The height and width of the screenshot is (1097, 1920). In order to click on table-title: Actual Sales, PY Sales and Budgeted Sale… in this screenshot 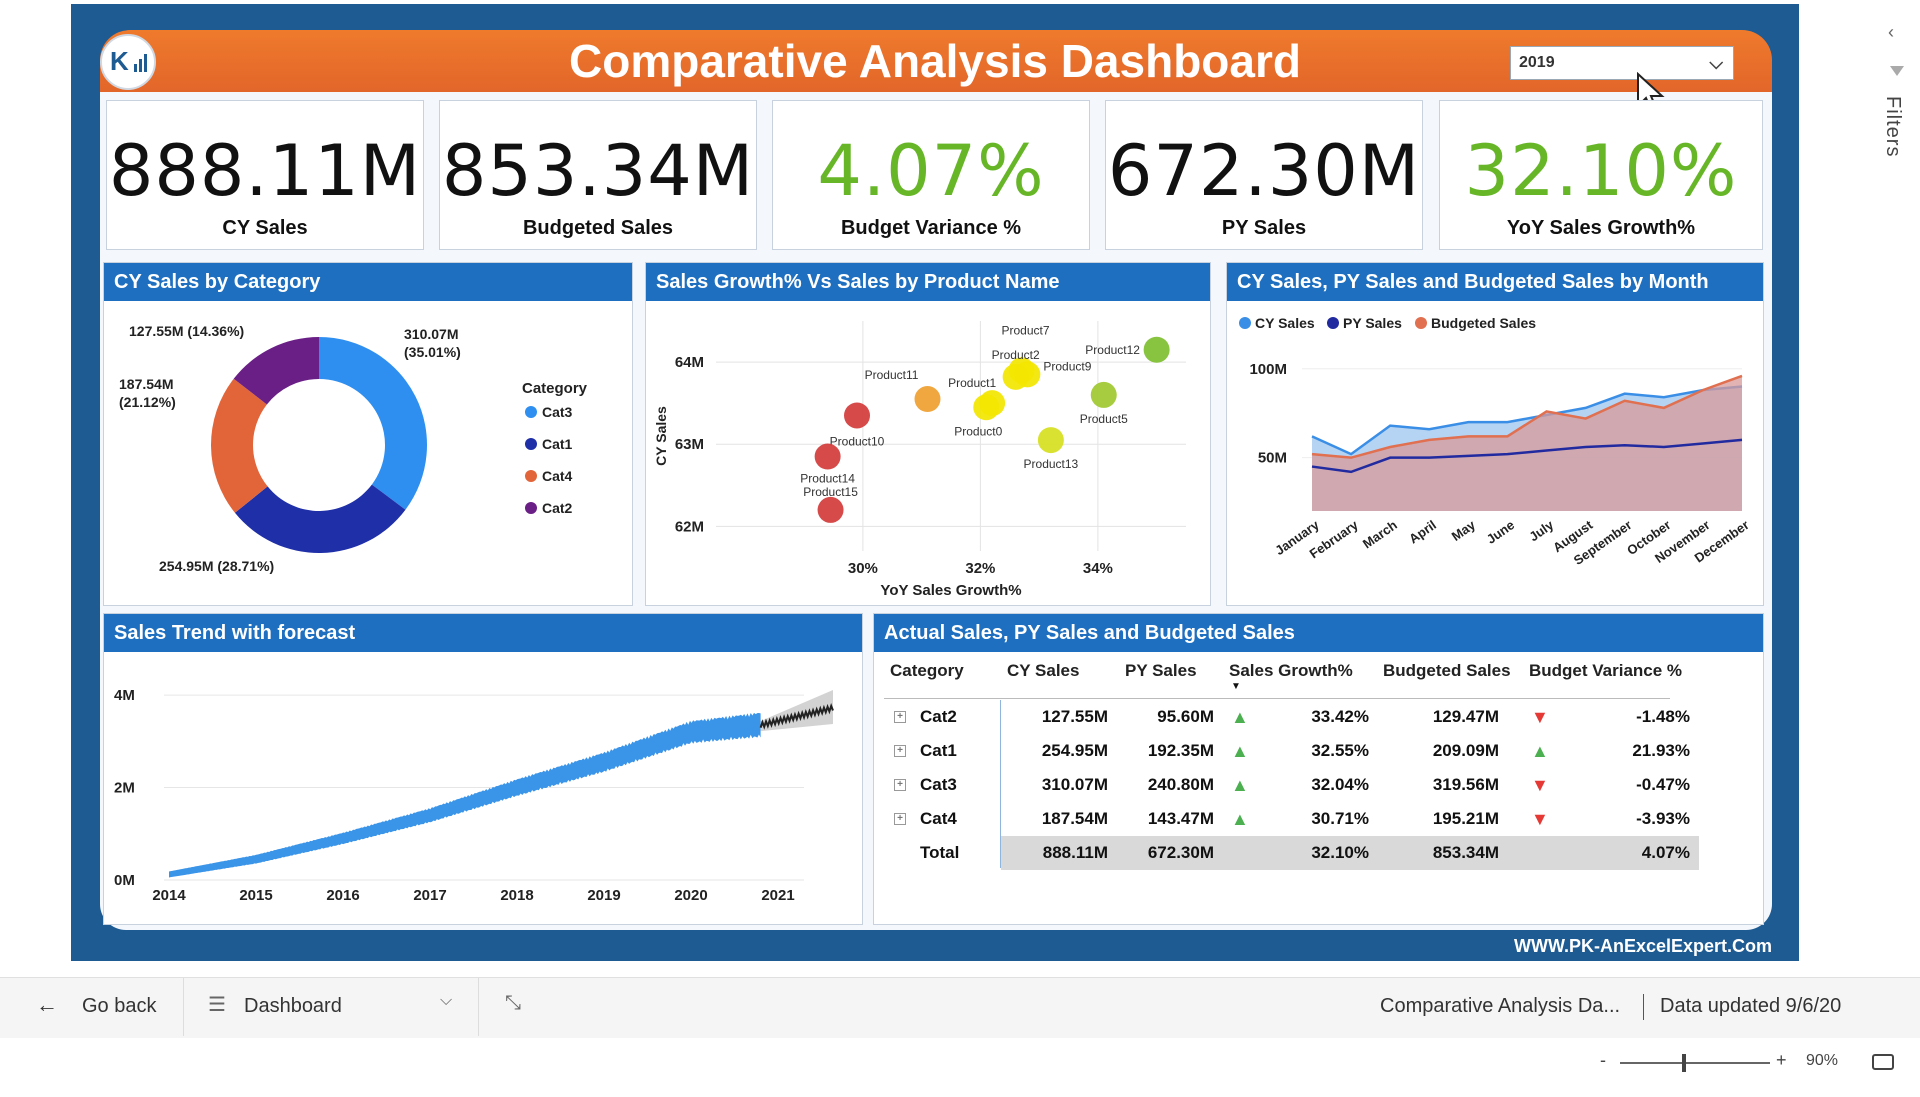, I will do `click(1318, 633)`.